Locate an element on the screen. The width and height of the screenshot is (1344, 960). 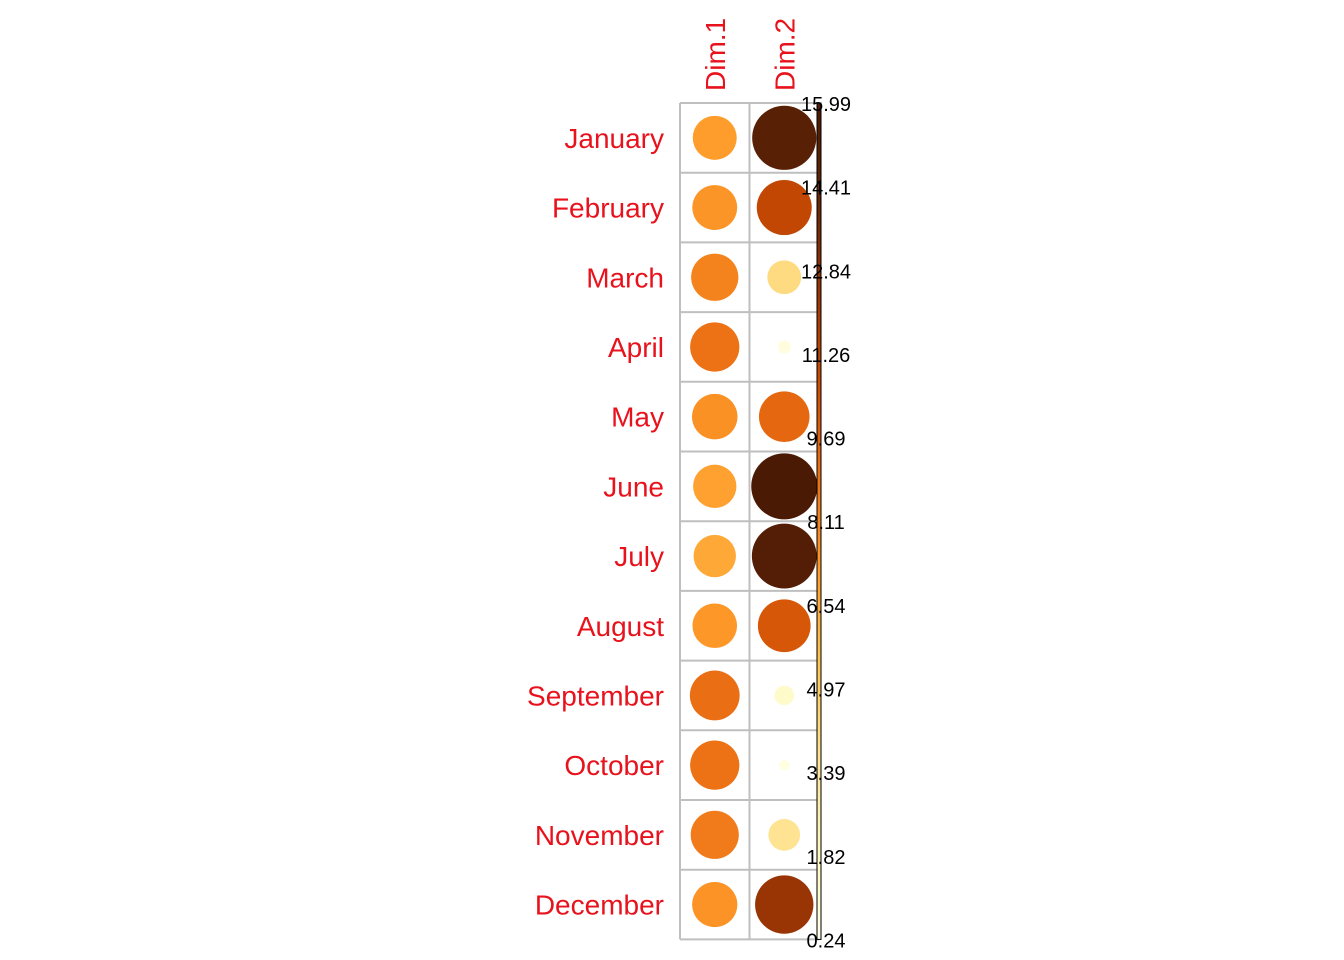
circles is located at coordinates (753, 519).